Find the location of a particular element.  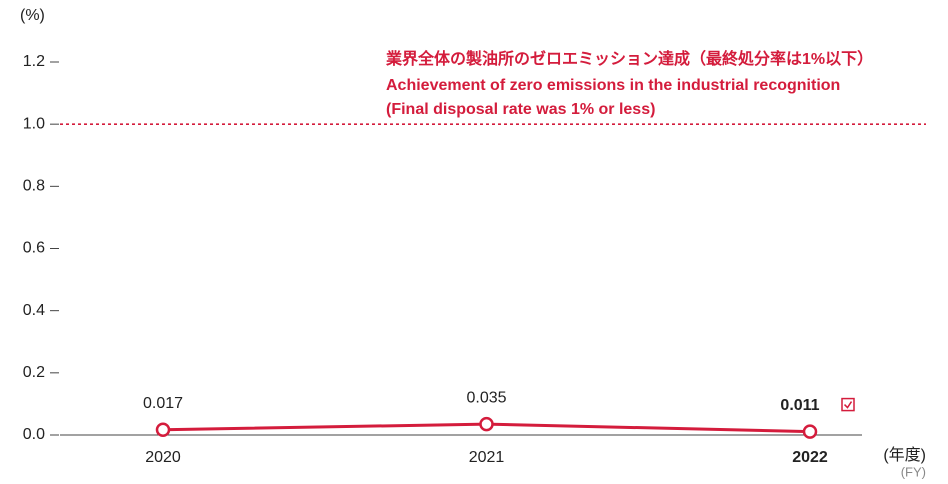

x-tick-label: 2020 is located at coordinates (163, 457).